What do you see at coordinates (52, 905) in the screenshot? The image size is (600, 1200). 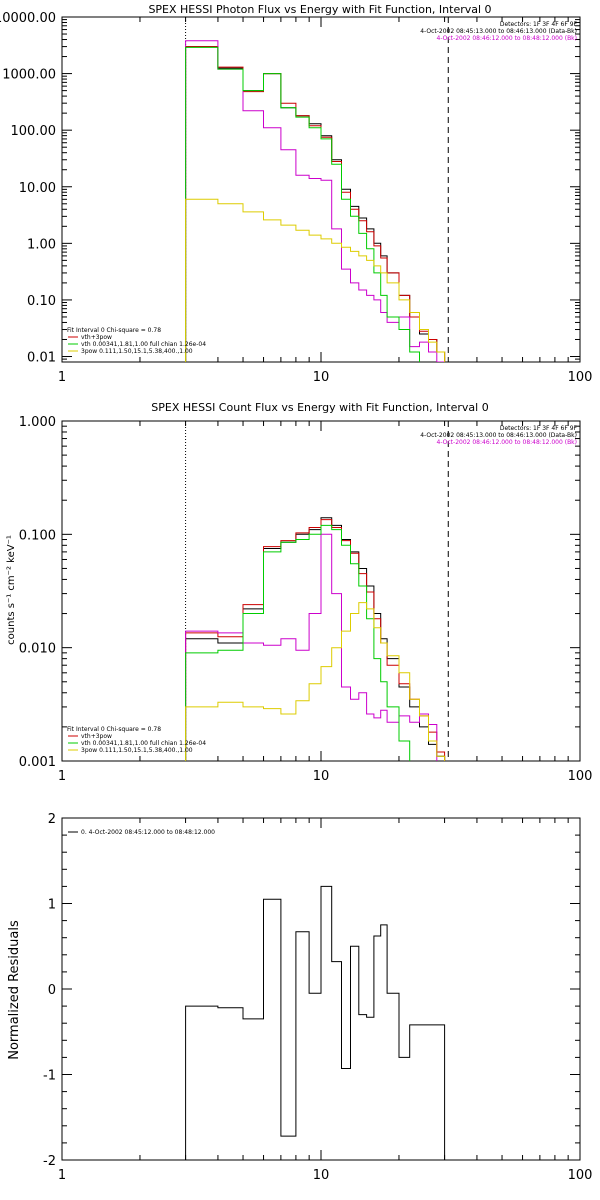 I see `y-tick-label: 1` at bounding box center [52, 905].